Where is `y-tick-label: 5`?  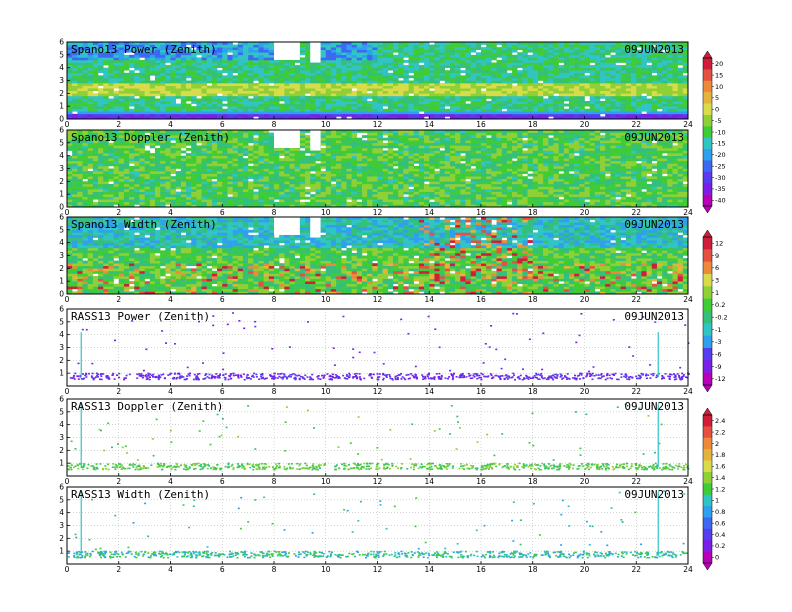 y-tick-label: 5 is located at coordinates (61, 54).